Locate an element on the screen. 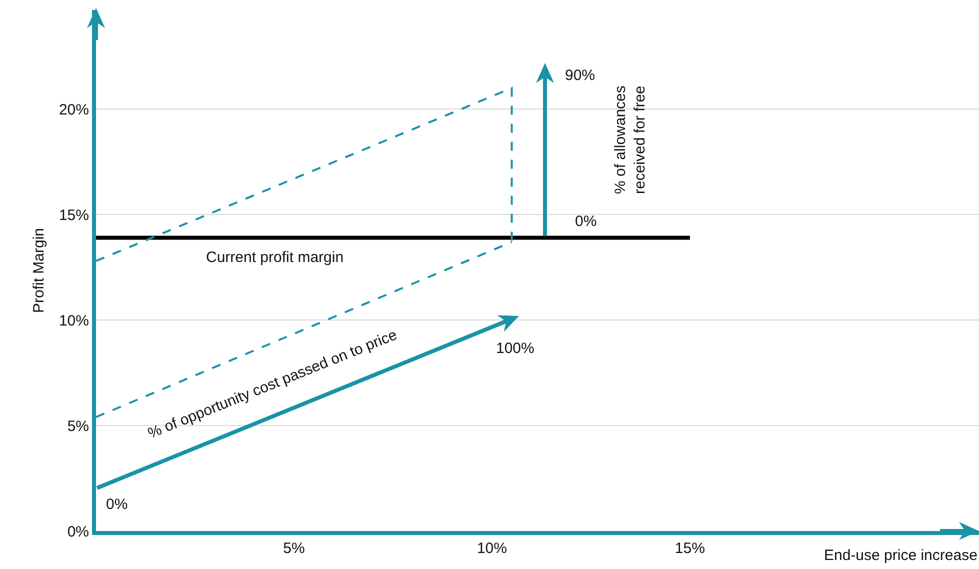  x-tick-label: 5% is located at coordinates (294, 548).